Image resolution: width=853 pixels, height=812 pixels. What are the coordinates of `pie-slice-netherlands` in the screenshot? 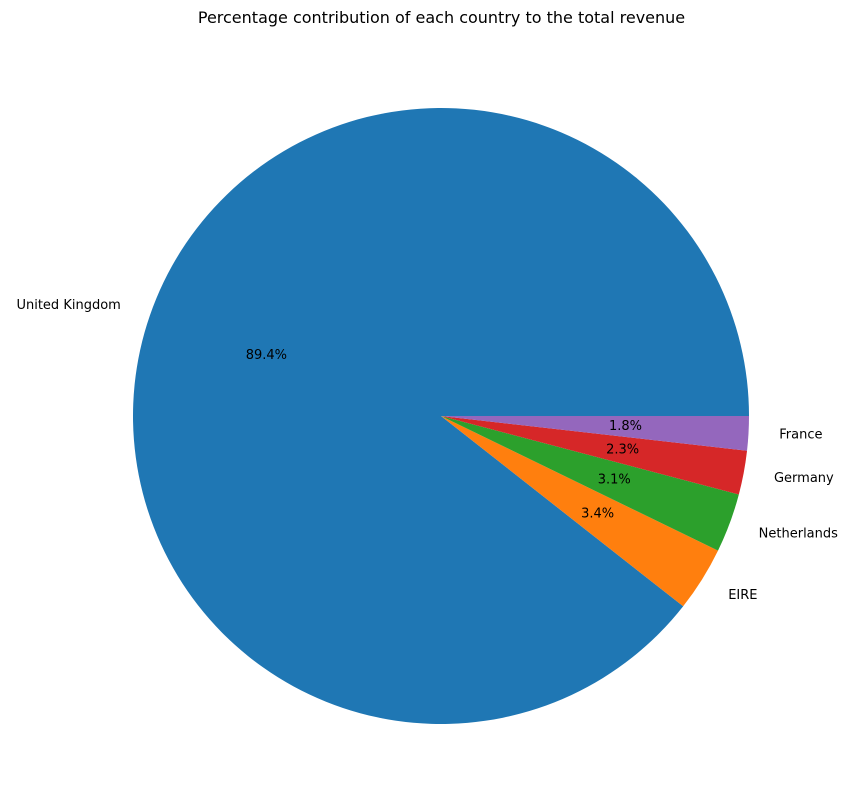 It's located at (590, 483).